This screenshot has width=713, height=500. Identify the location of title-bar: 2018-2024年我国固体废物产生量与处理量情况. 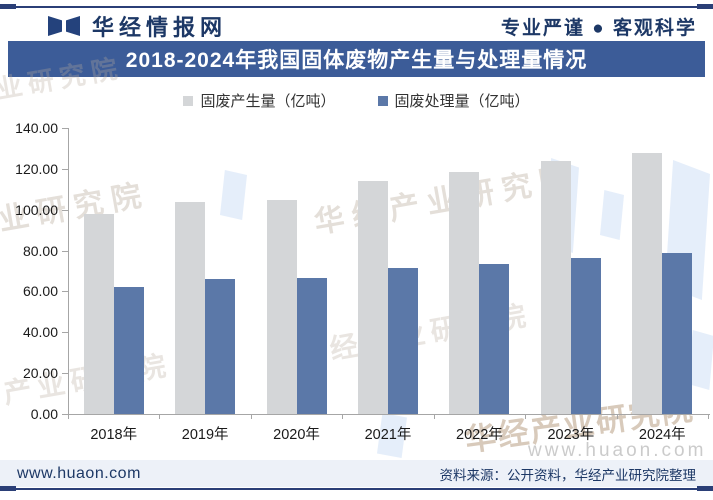
(356, 59).